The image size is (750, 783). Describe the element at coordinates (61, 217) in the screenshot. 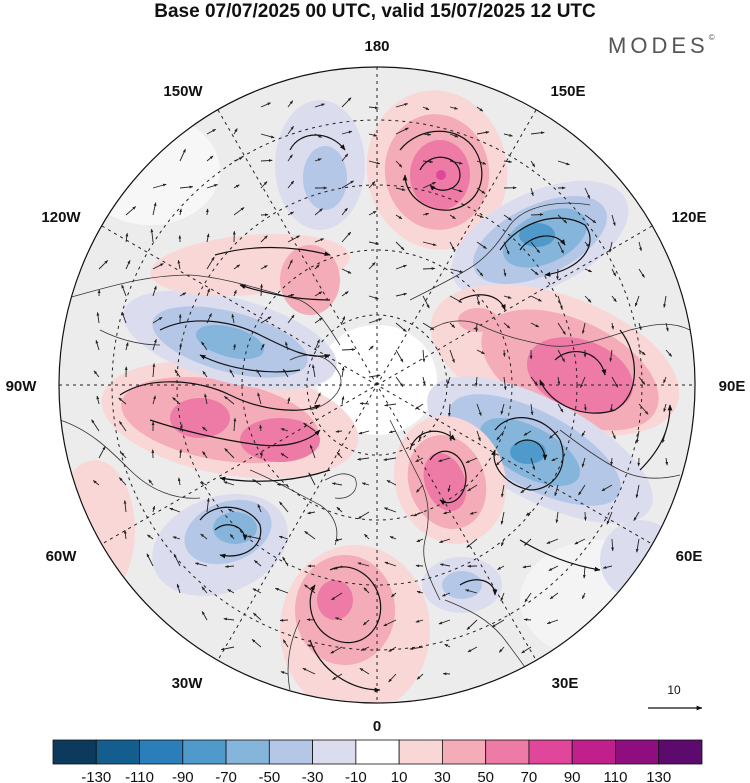

I see `lon-label-120w: 120W` at that location.